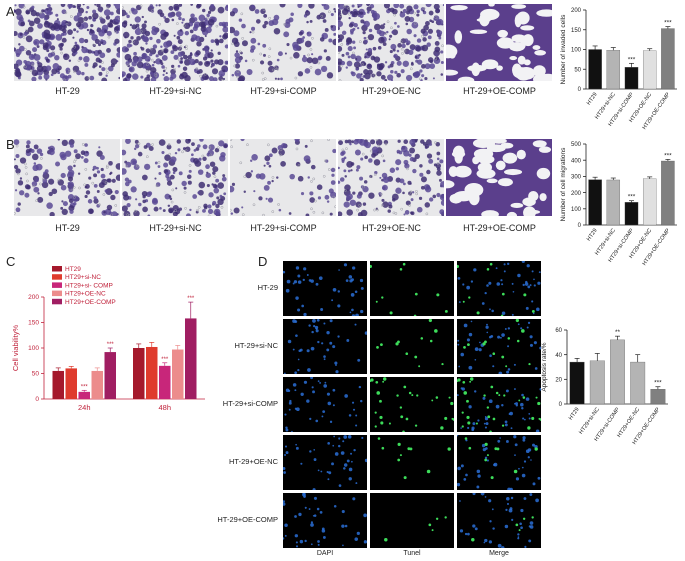 Image resolution: width=685 pixels, height=561 pixels. What do you see at coordinates (283, 91) in the screenshot?
I see `panel-a-caption-3: HT-29+si-COMP` at bounding box center [283, 91].